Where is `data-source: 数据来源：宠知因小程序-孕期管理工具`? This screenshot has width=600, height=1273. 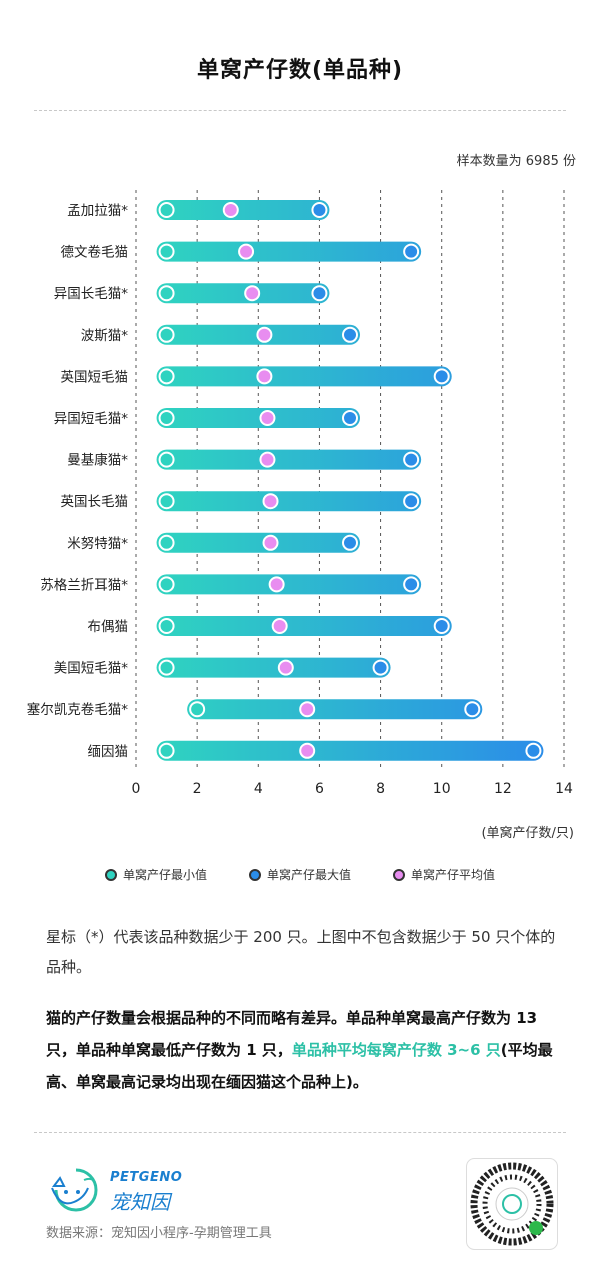 data-source: 数据来源：宠知因小程序-孕期管理工具 is located at coordinates (159, 1233).